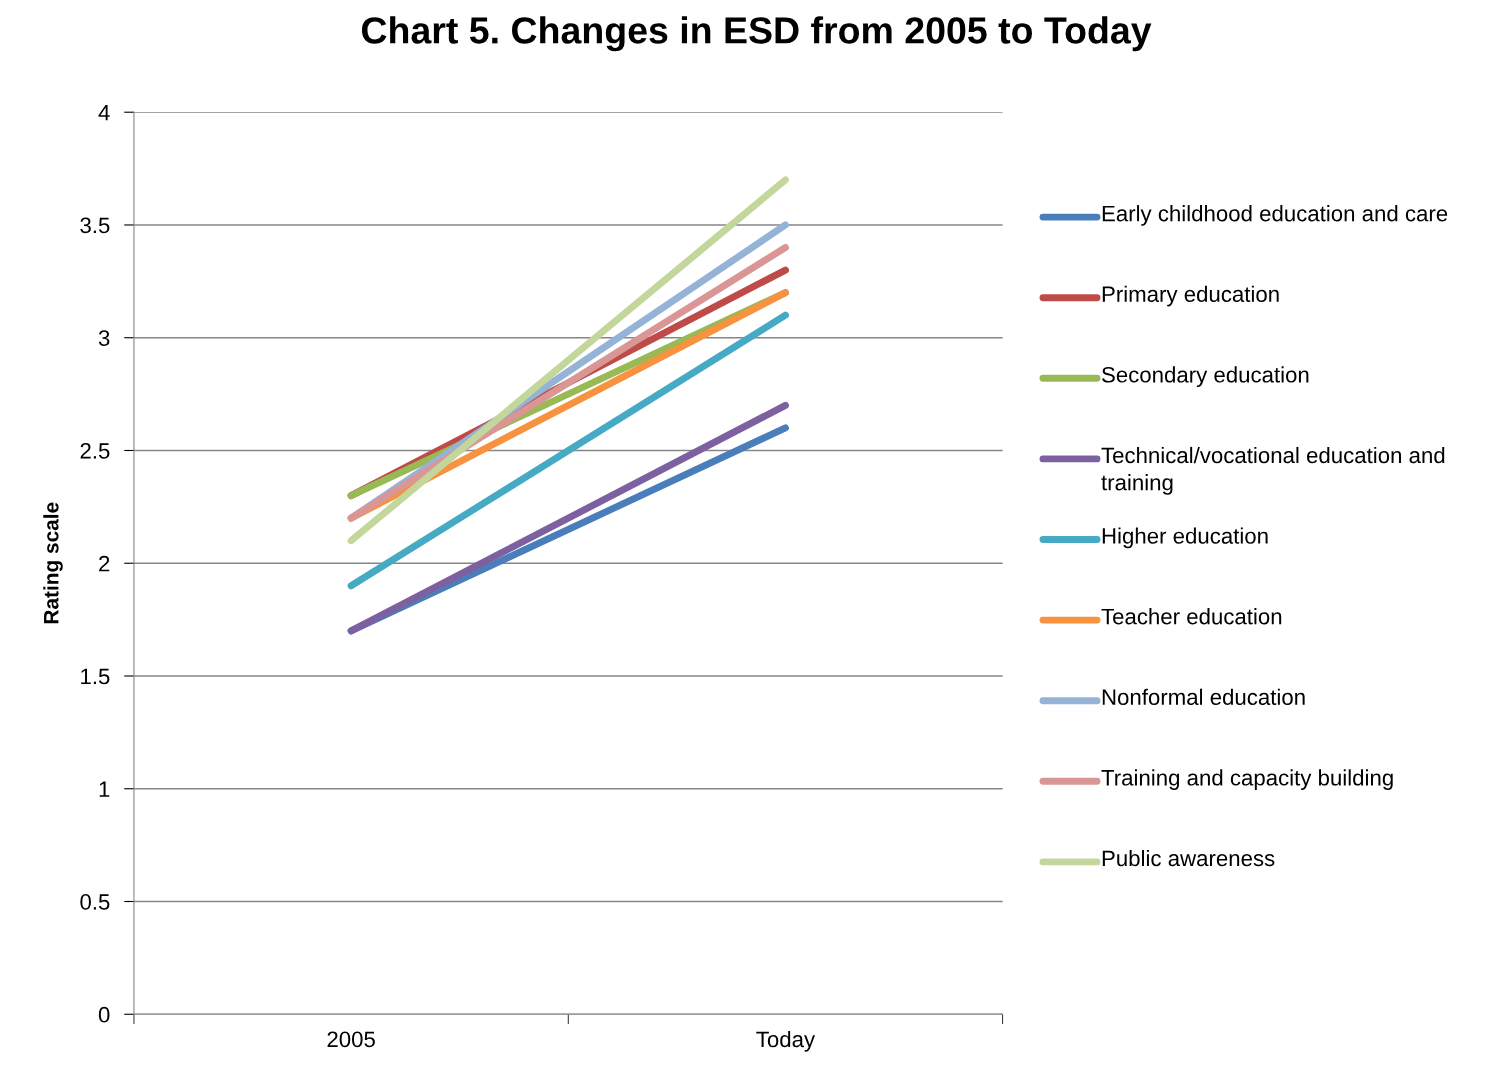  What do you see at coordinates (95, 676) in the screenshot?
I see `y-tick-label: 1.5` at bounding box center [95, 676].